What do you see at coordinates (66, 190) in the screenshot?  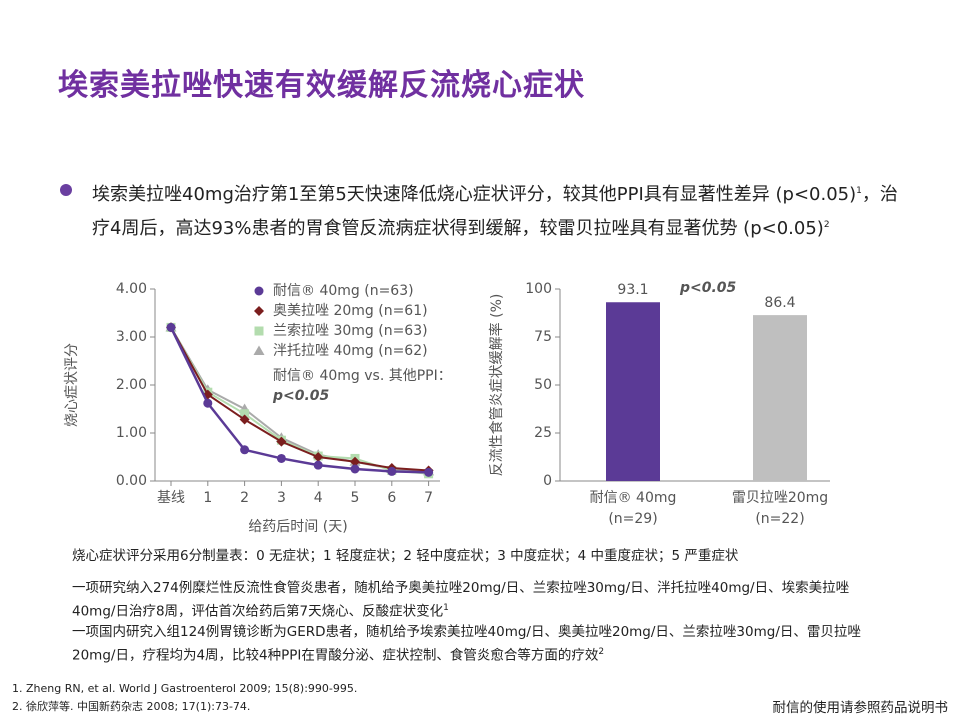 I see `bullet-dot` at bounding box center [66, 190].